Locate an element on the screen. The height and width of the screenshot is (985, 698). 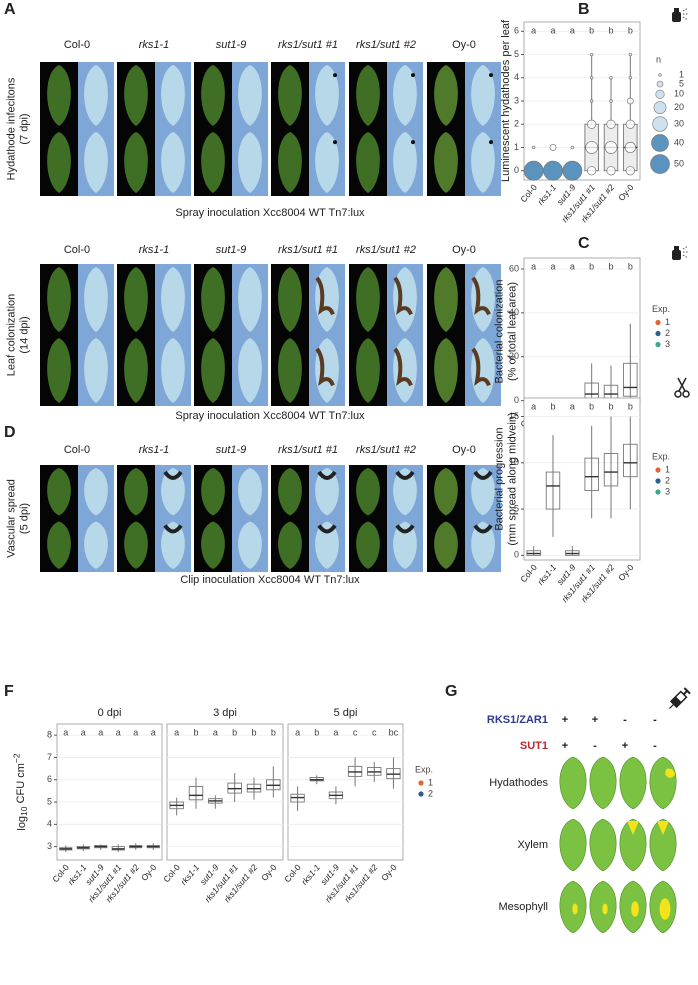
row-label-line: Vascular spread is located at coordinates (11, 518).